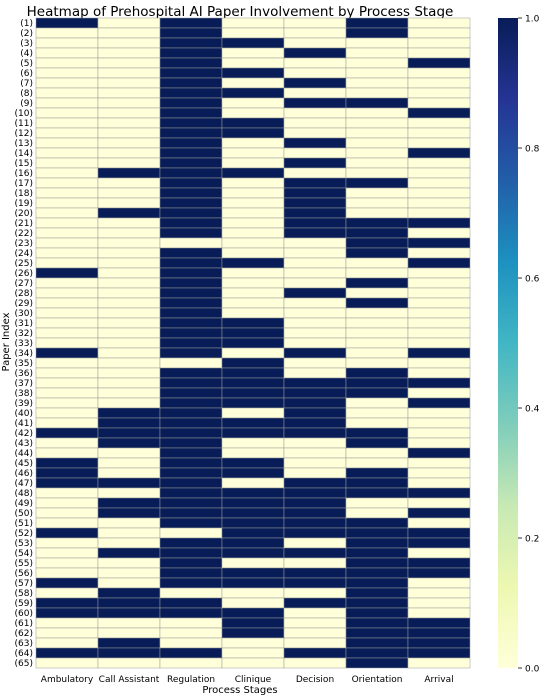  What do you see at coordinates (24, 414) in the screenshot?
I see `y-tick-label: (40)` at bounding box center [24, 414].